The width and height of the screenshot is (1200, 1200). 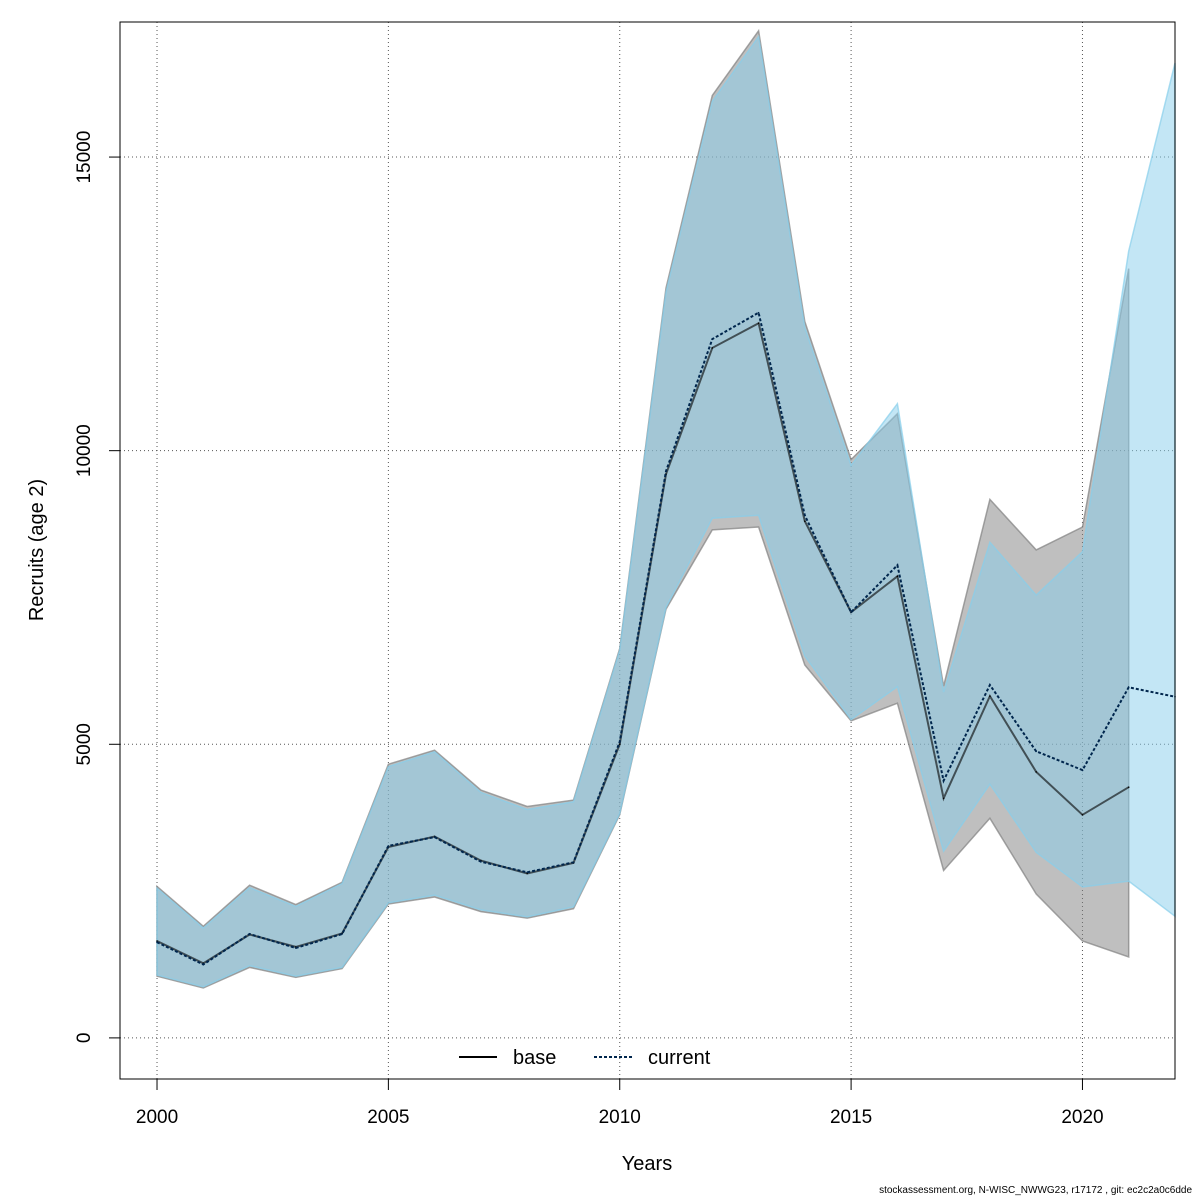 What do you see at coordinates (1128, 687) in the screenshot?
I see `point-current-2021` at bounding box center [1128, 687].